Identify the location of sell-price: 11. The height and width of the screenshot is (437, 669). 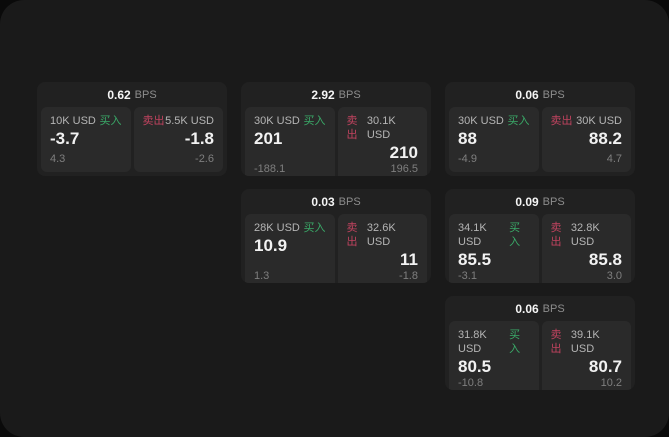
(409, 259).